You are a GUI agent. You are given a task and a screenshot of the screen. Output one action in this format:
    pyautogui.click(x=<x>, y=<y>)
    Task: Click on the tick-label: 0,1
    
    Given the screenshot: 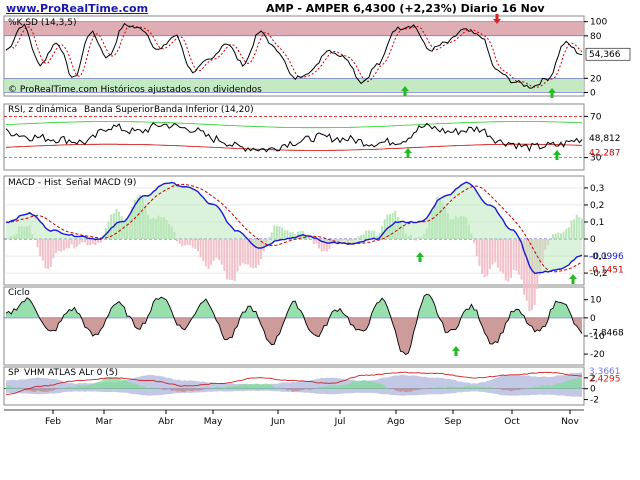 What is the action you would take?
    pyautogui.click(x=597, y=223)
    